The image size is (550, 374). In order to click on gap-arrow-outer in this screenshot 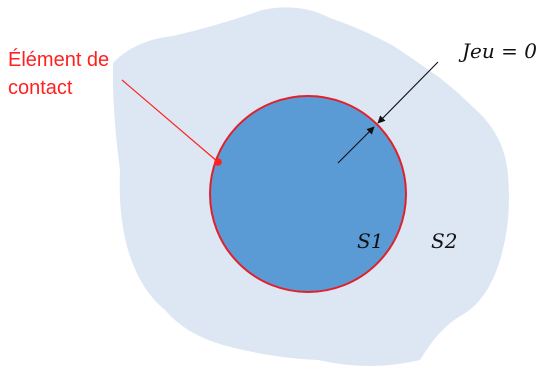, I will do `click(408, 92)`.